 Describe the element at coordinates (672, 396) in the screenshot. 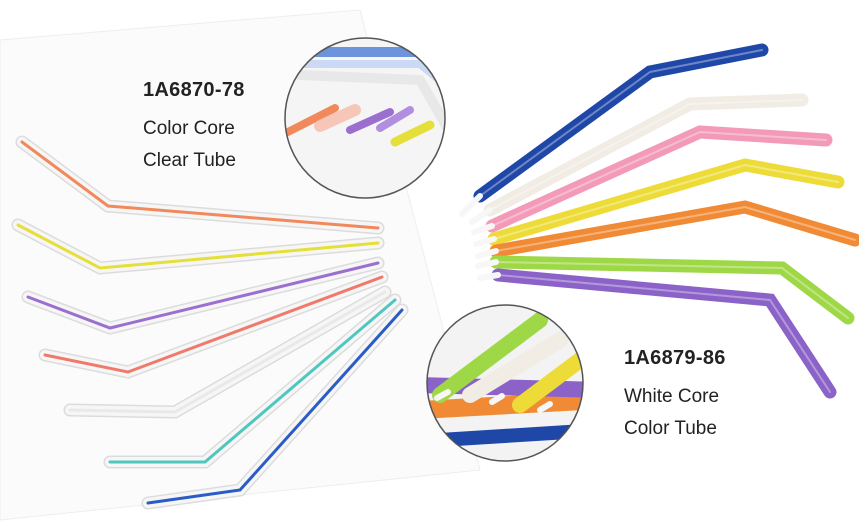

I see `product-desc-line1: White Core` at that location.